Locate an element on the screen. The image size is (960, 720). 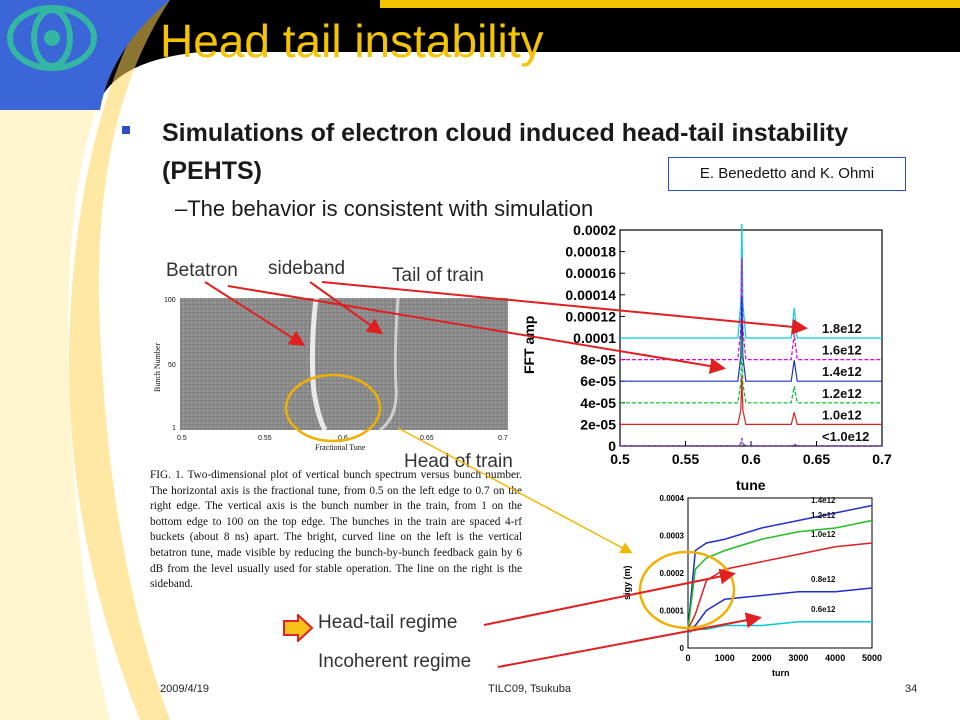
footer-event: TILC09, Tsukuba is located at coordinates (529, 689).